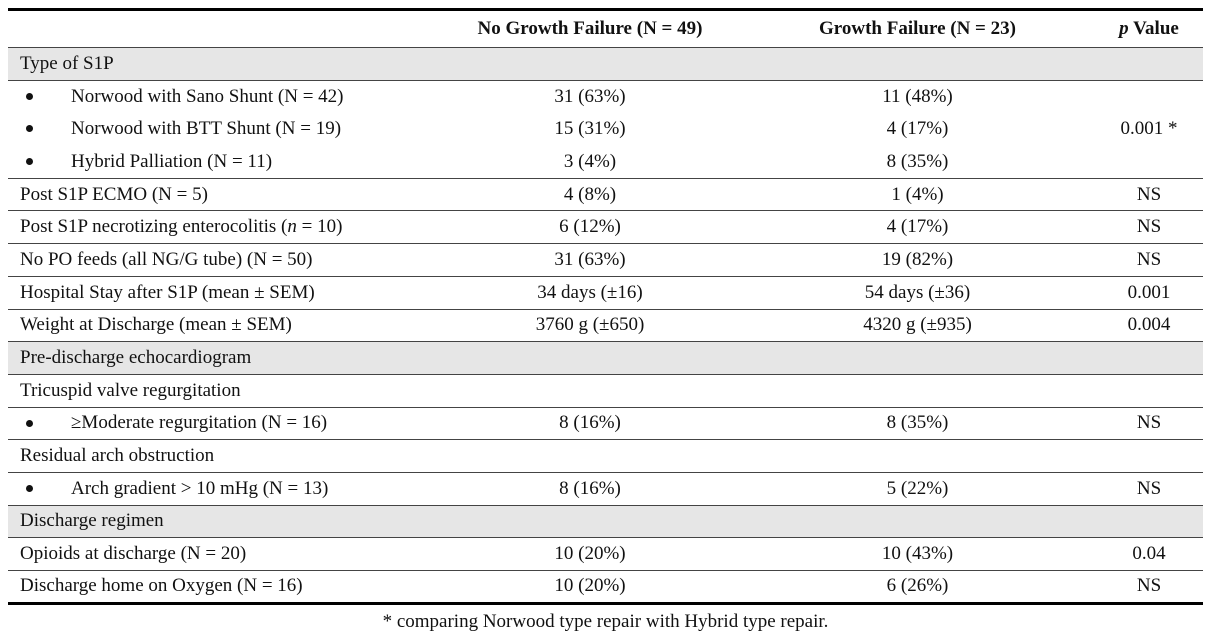 This screenshot has width=1211, height=644. Describe the element at coordinates (917, 96) in the screenshot. I see `value-cell: 11 (48%)` at that location.